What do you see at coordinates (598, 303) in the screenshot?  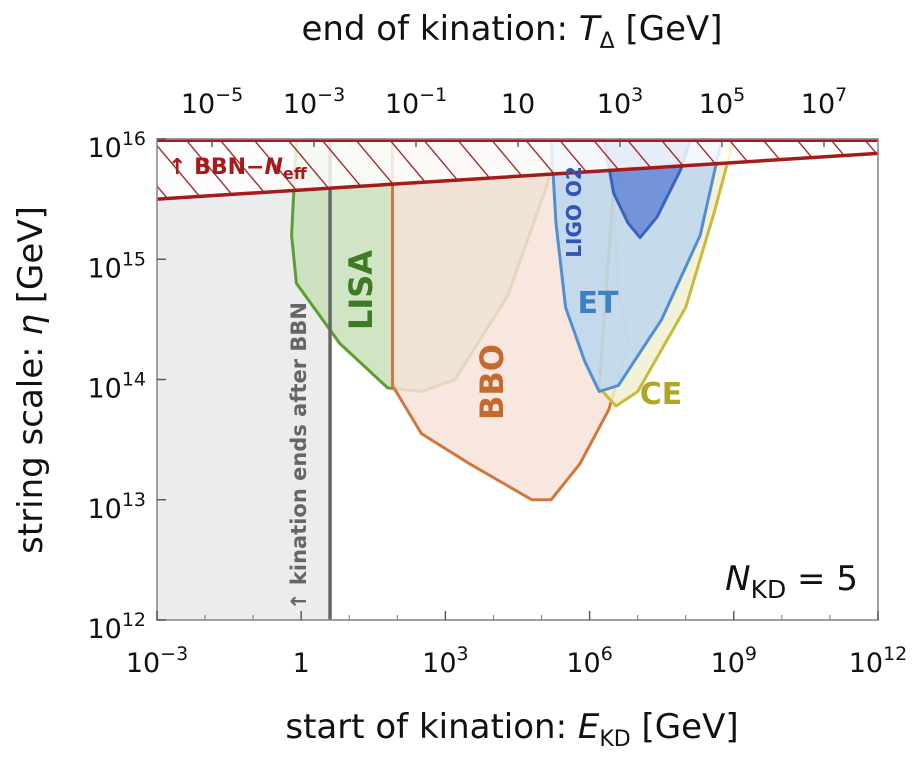 I see `label-et: ET` at bounding box center [598, 303].